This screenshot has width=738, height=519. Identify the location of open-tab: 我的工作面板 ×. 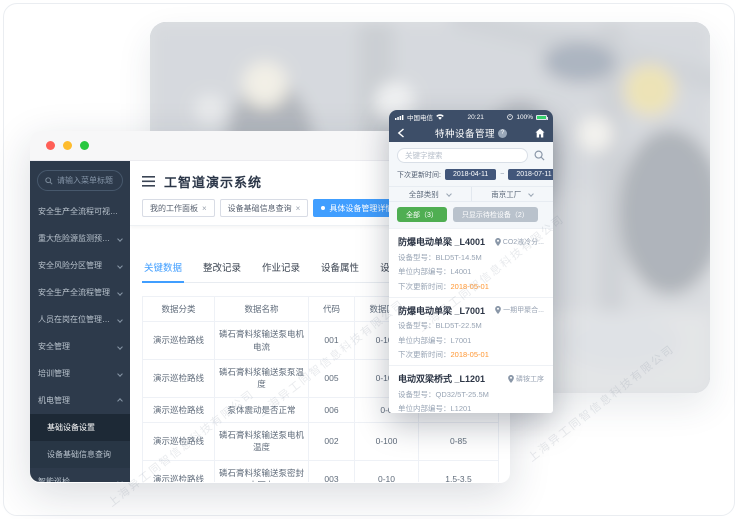
(178, 208).